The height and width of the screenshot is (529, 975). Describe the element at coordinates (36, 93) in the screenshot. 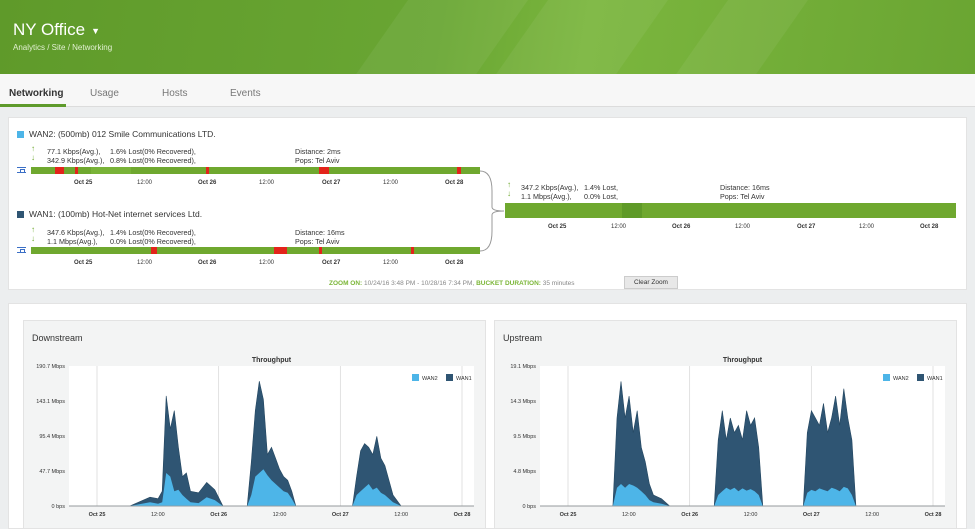

I see `tab-networking: Networking` at that location.